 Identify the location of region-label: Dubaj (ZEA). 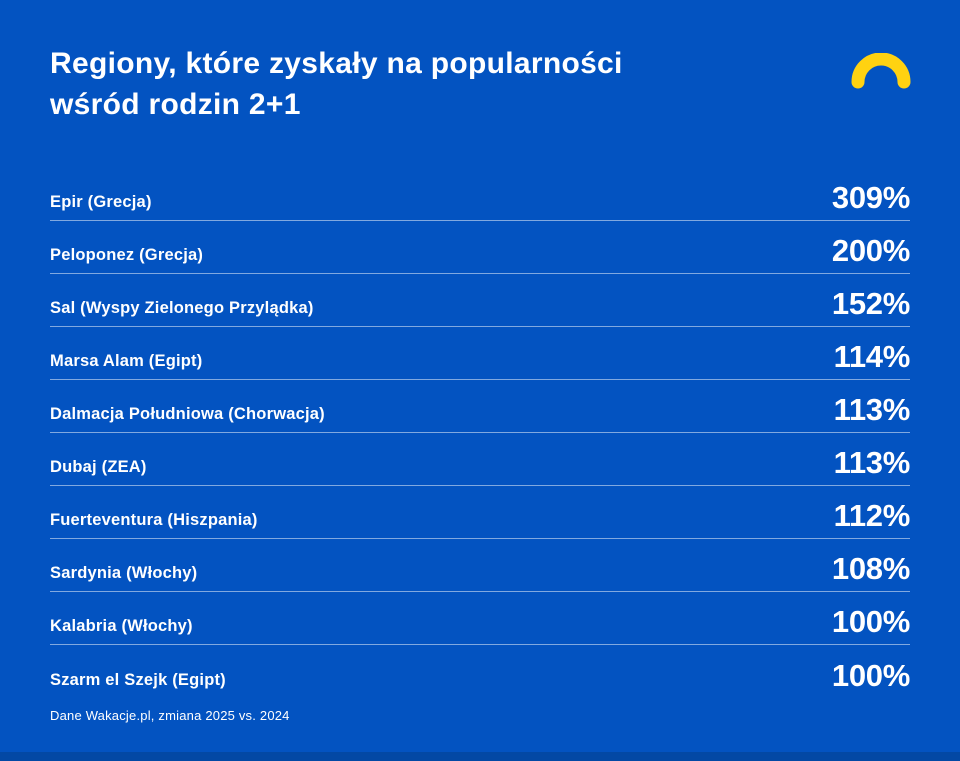
(98, 467).